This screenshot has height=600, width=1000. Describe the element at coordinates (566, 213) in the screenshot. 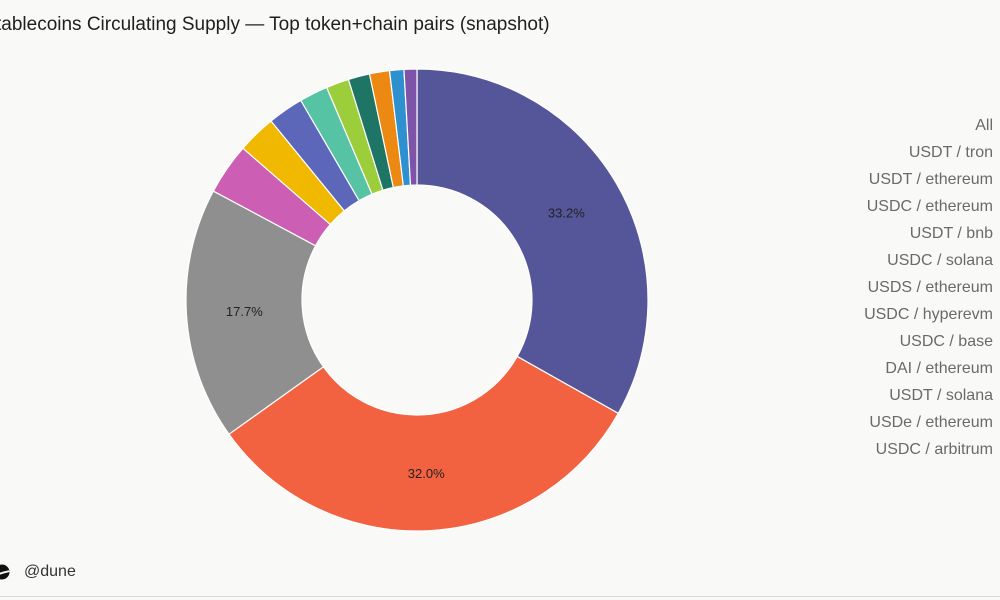

I see `slice-data-label: 33.2%` at that location.